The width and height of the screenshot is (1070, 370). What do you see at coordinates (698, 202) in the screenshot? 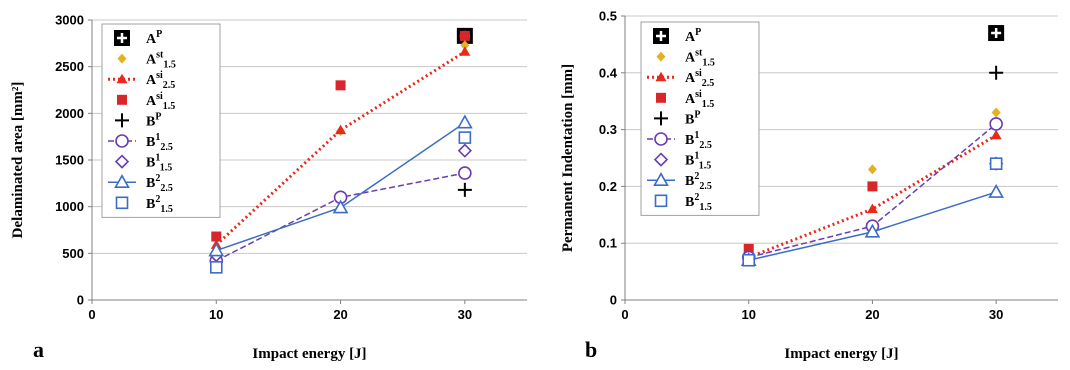
I see `legend-label: B21.5` at bounding box center [698, 202].